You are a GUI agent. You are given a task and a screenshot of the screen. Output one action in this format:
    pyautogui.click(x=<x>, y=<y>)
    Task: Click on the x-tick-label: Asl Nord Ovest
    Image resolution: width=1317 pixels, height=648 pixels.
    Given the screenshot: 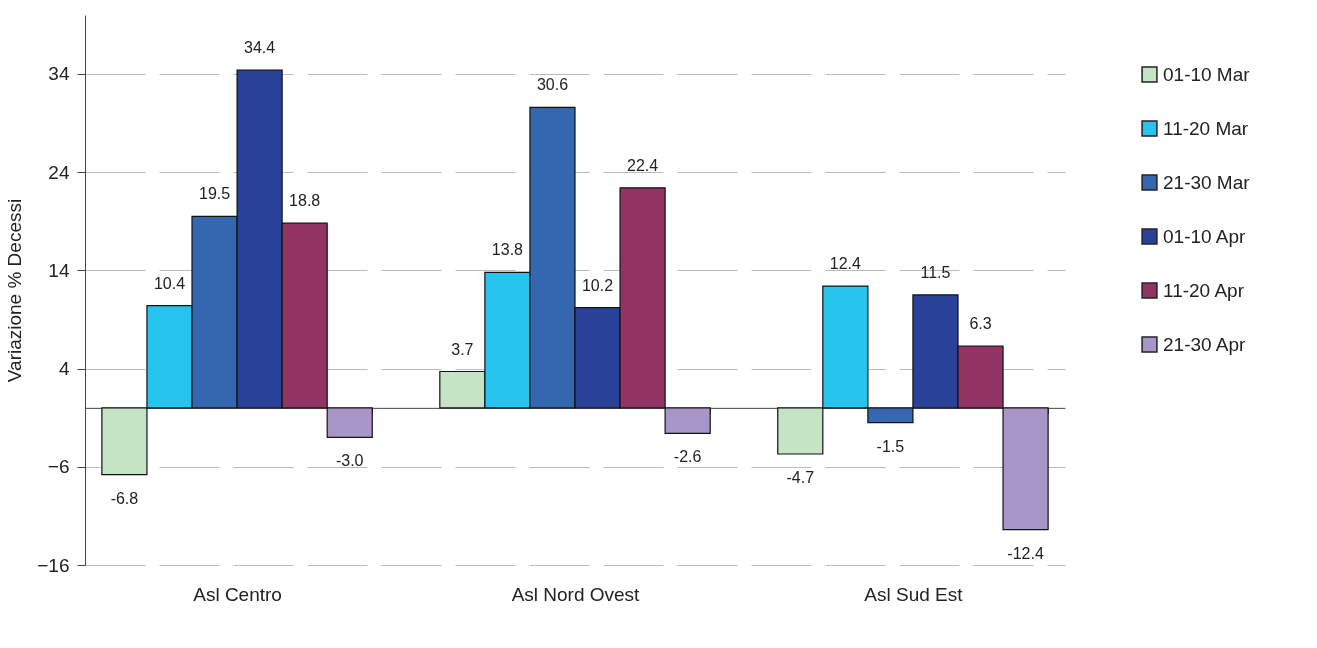 What is the action you would take?
    pyautogui.click(x=576, y=594)
    